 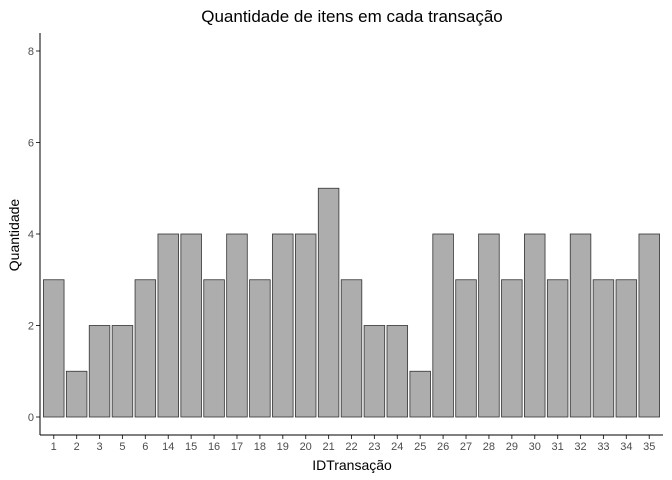 I want to click on x-tick-label: 5, so click(x=122, y=447).